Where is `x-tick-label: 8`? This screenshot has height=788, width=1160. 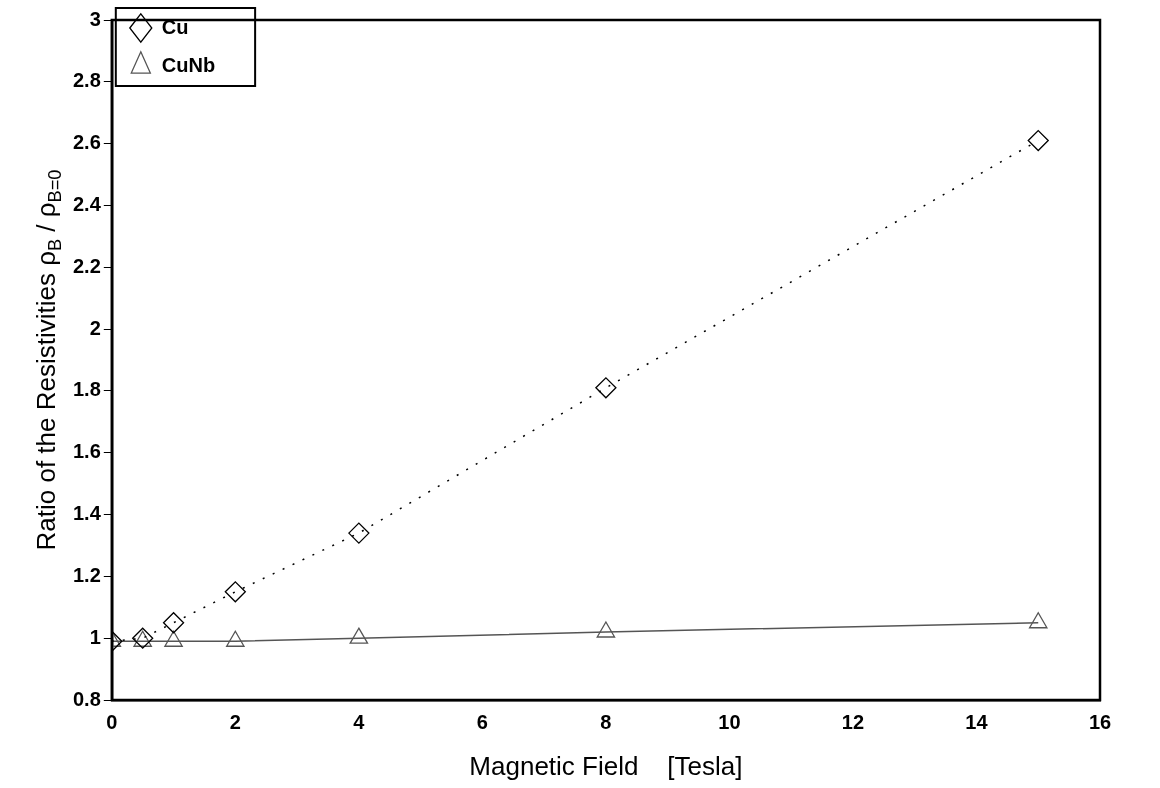
x-tick-label: 8 is located at coordinates (606, 721).